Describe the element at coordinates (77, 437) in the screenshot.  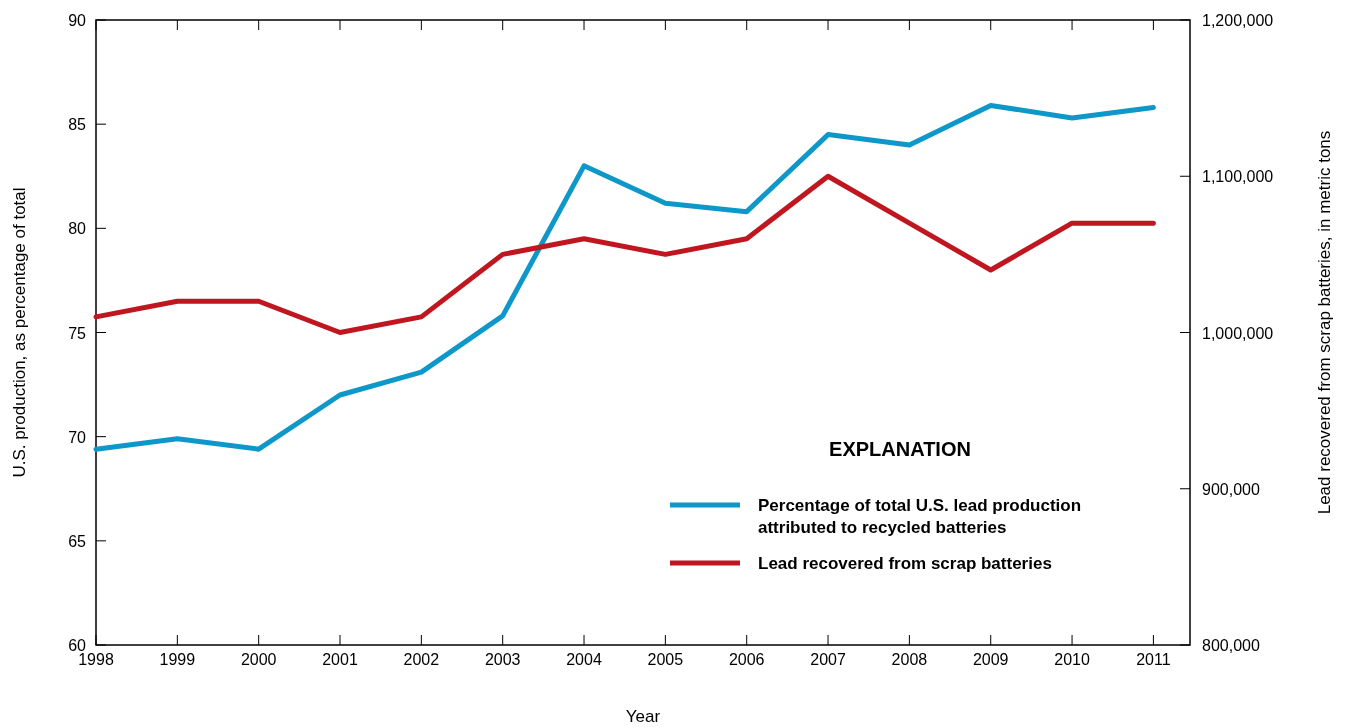
I see `y-tick-label: 70` at that location.